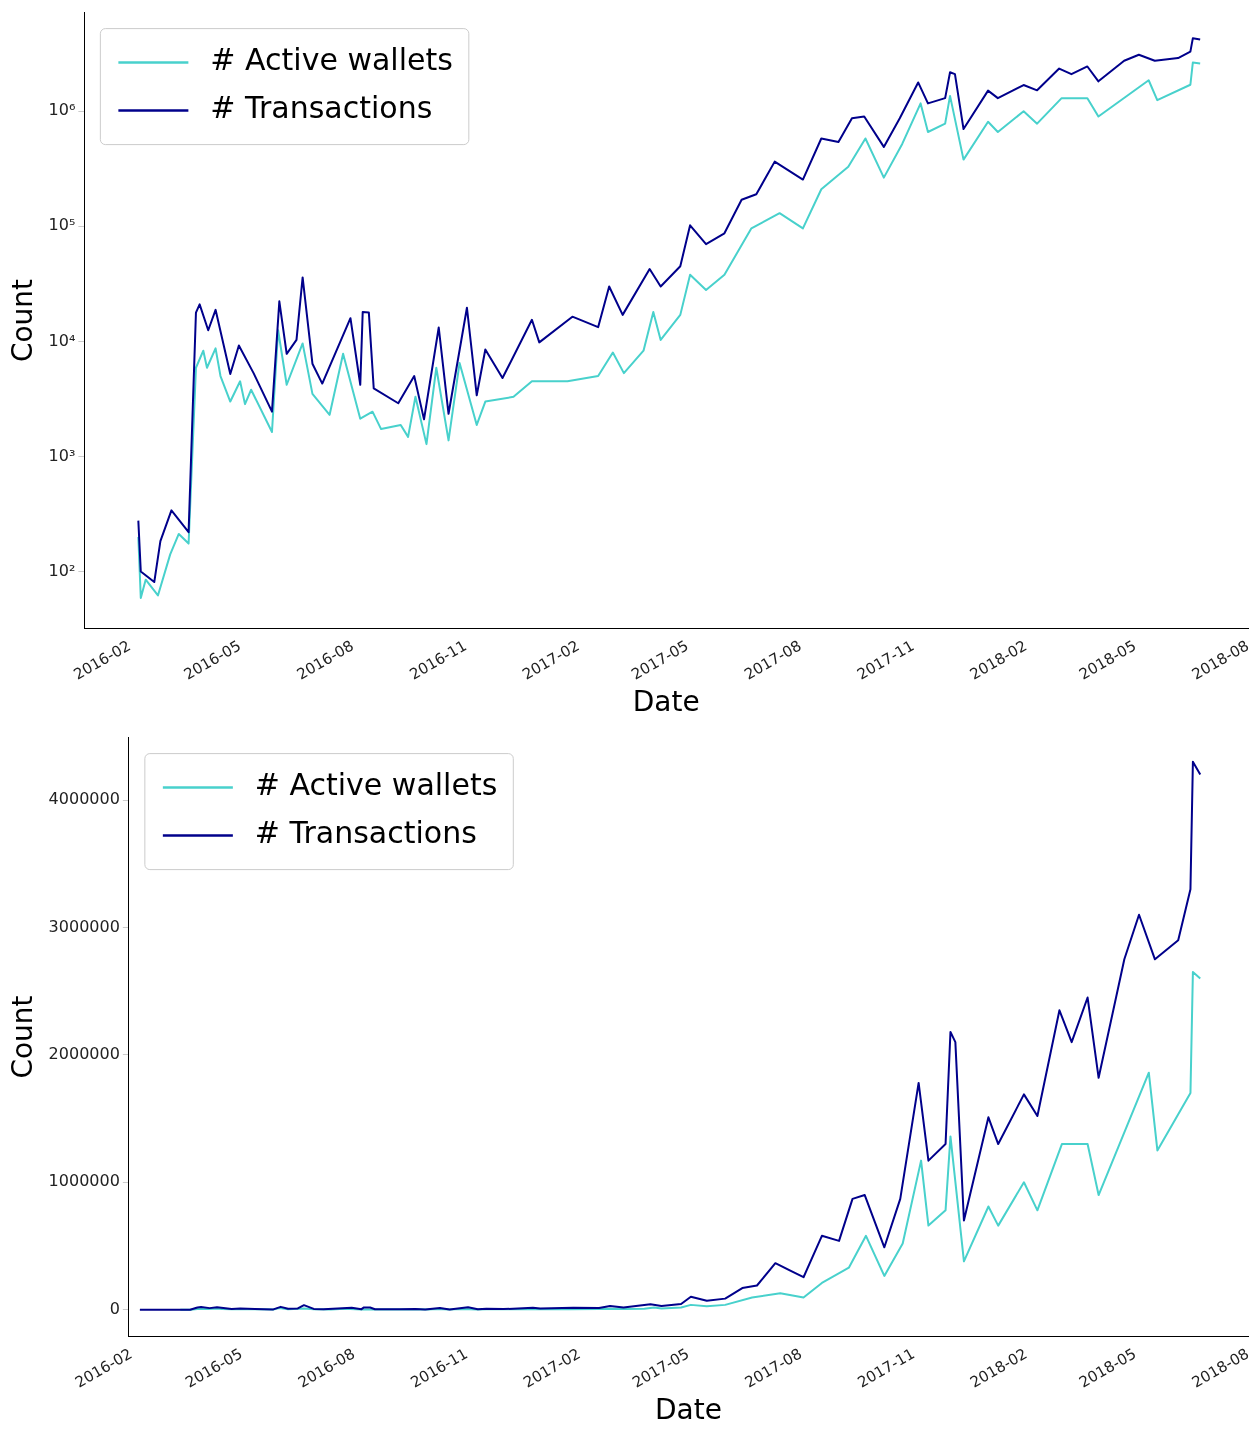  I want to click on y-tick-label: 0, so click(114, 1308).